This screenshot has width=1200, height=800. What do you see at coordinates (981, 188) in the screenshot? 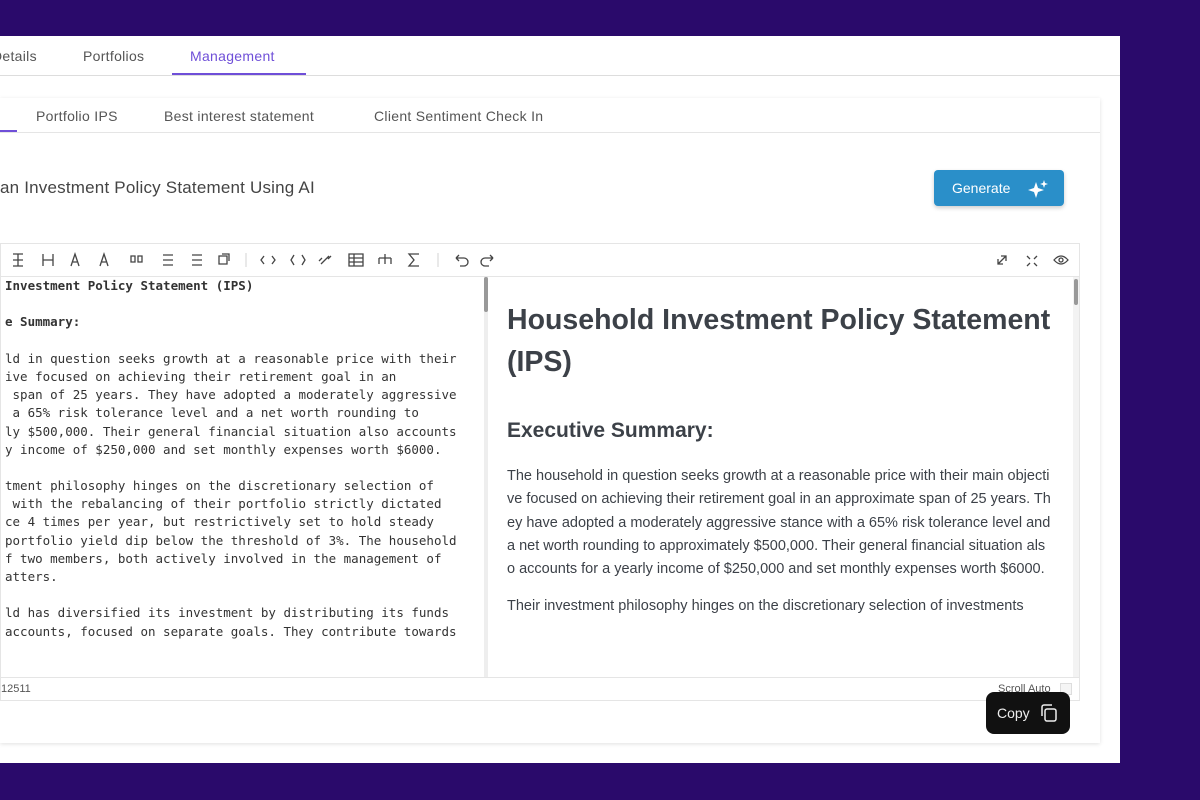
I see `button-label: Generate` at bounding box center [981, 188].